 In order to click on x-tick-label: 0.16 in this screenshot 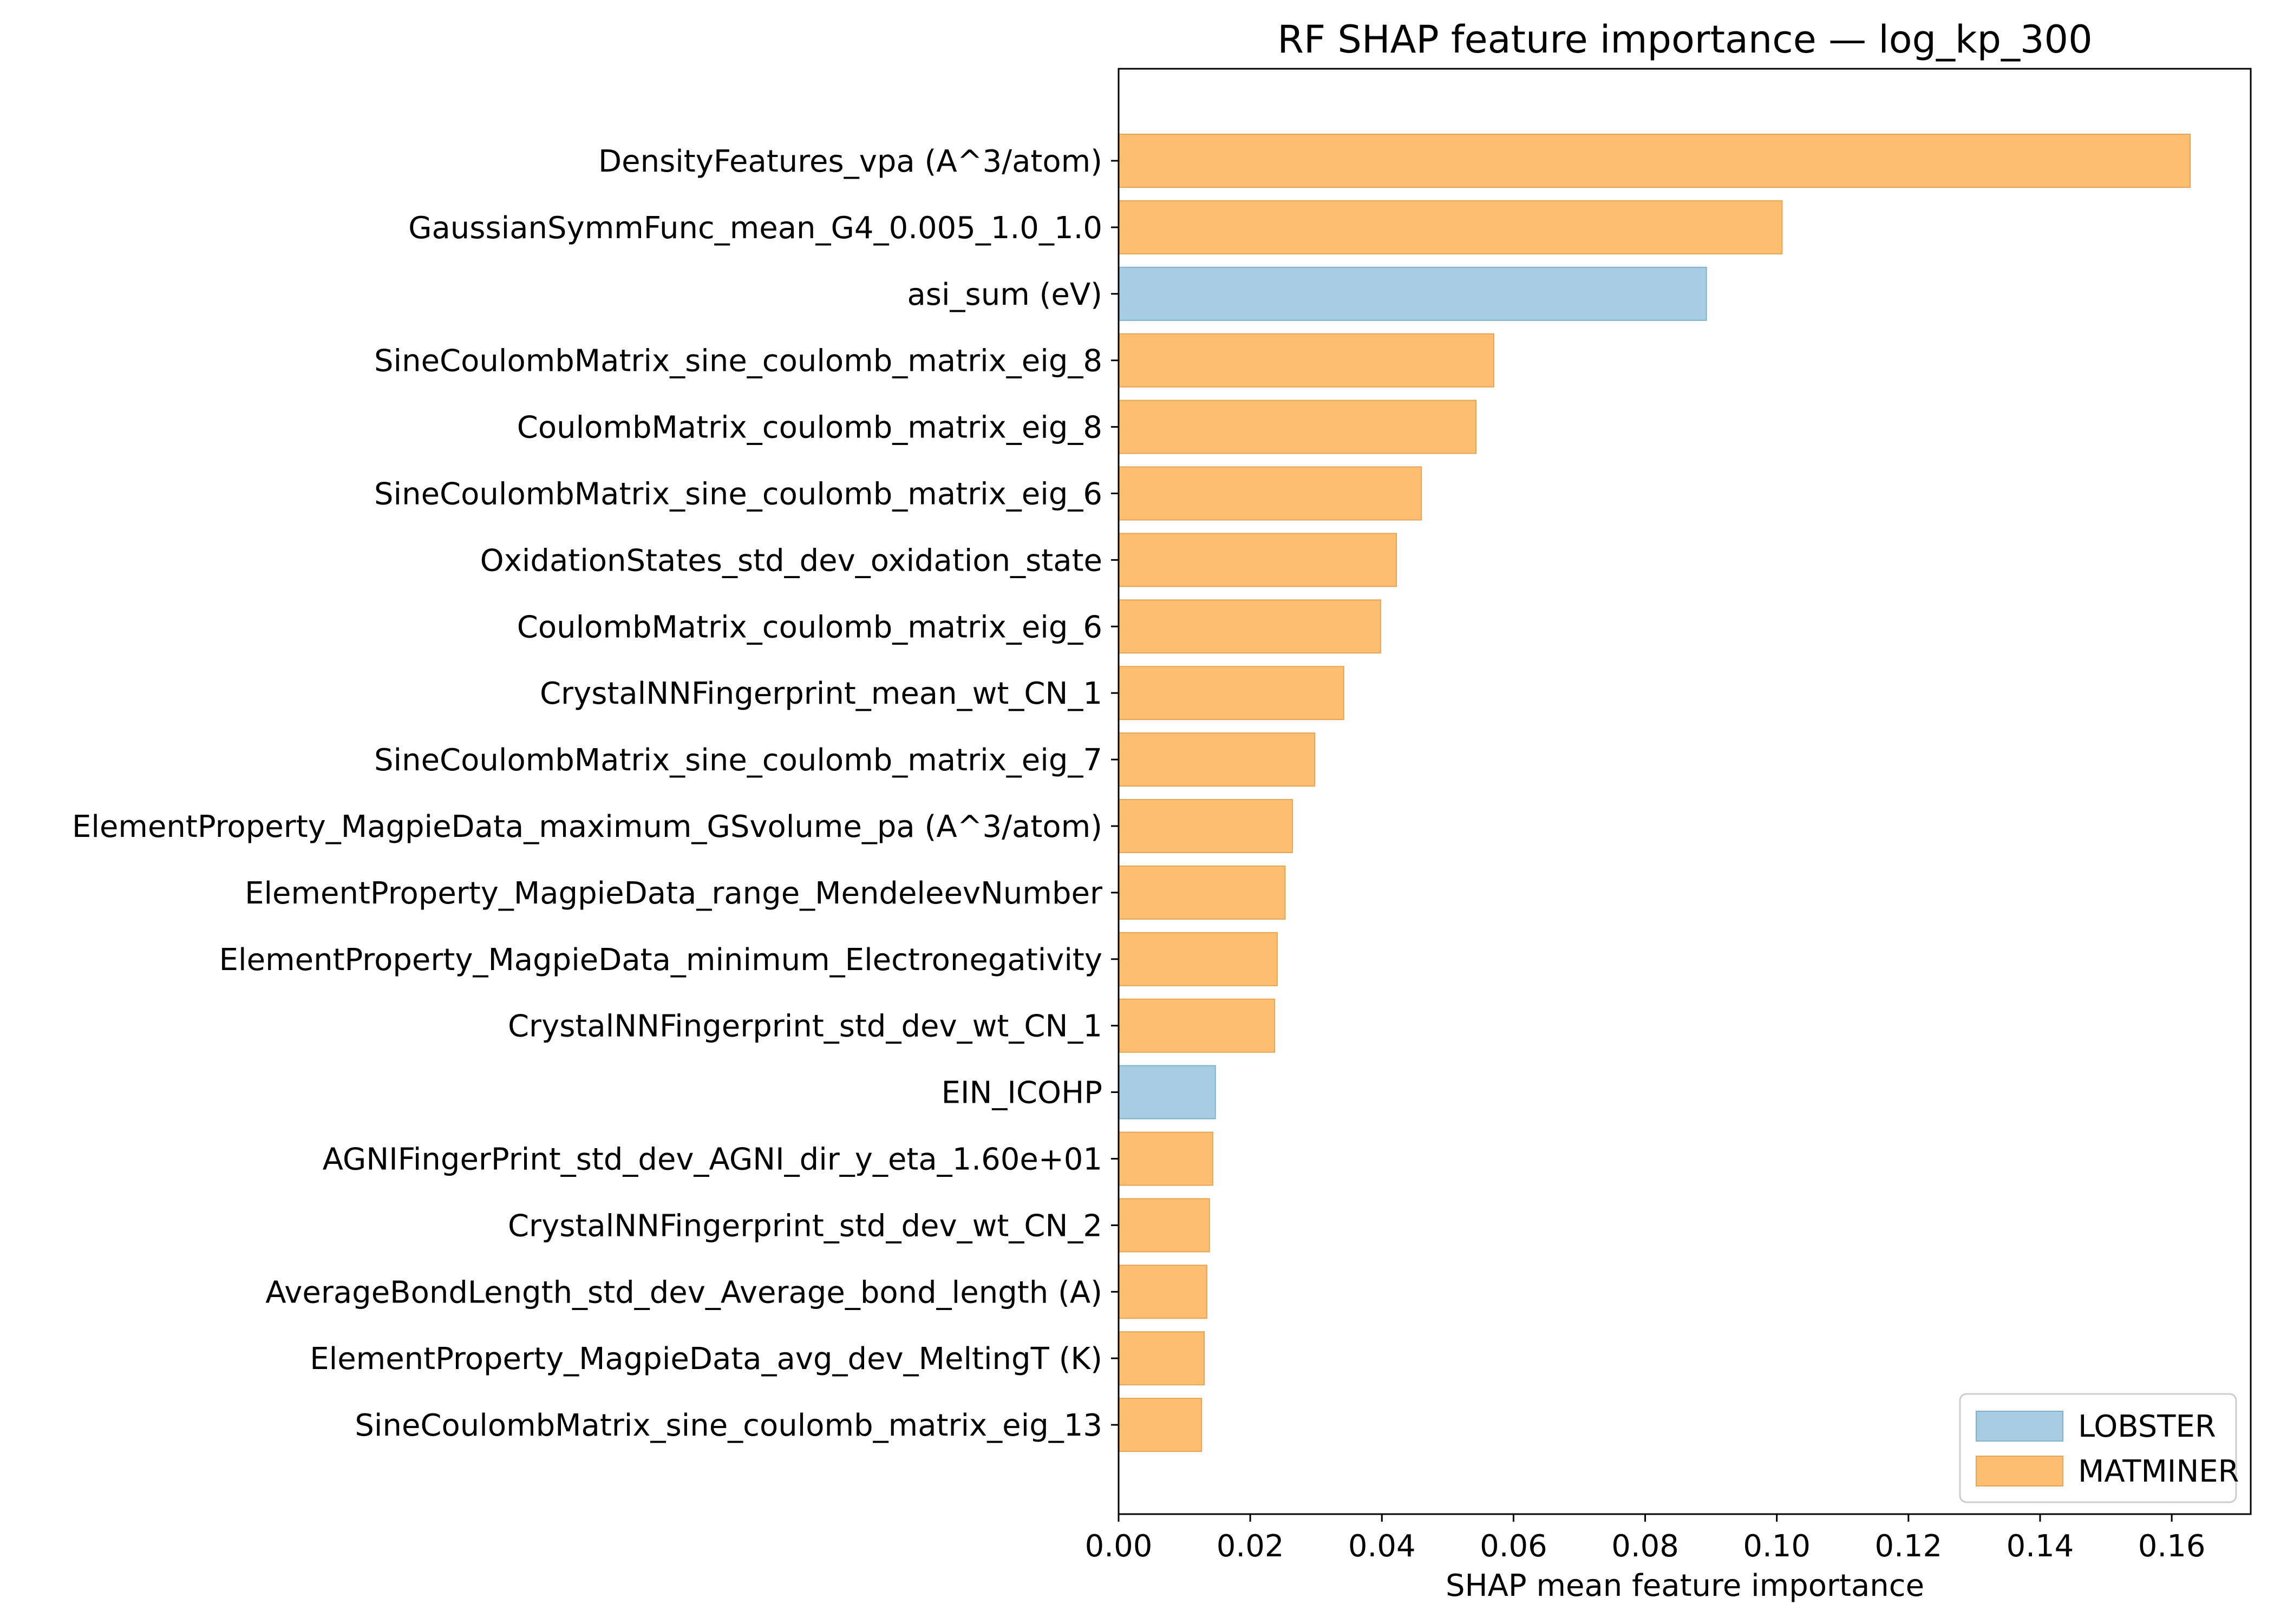, I will do `click(2172, 1546)`.